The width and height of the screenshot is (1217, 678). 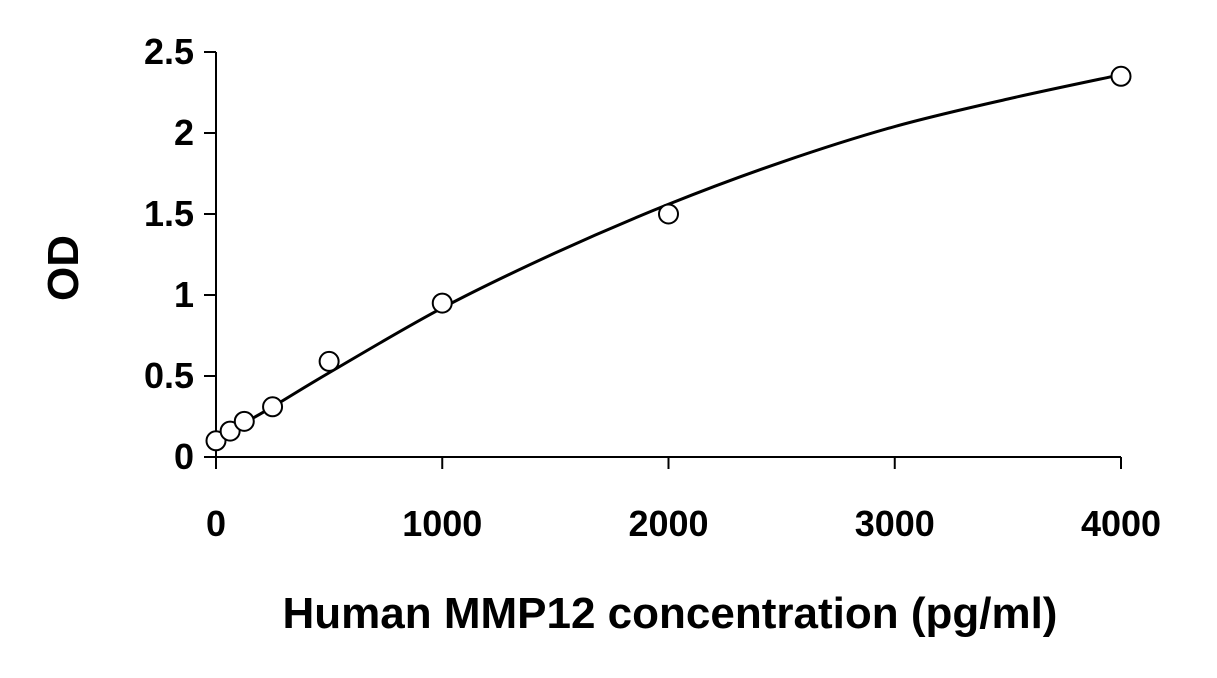 I want to click on x-axis: 0 1000 2000 3000 4000, so click(x=683, y=500).